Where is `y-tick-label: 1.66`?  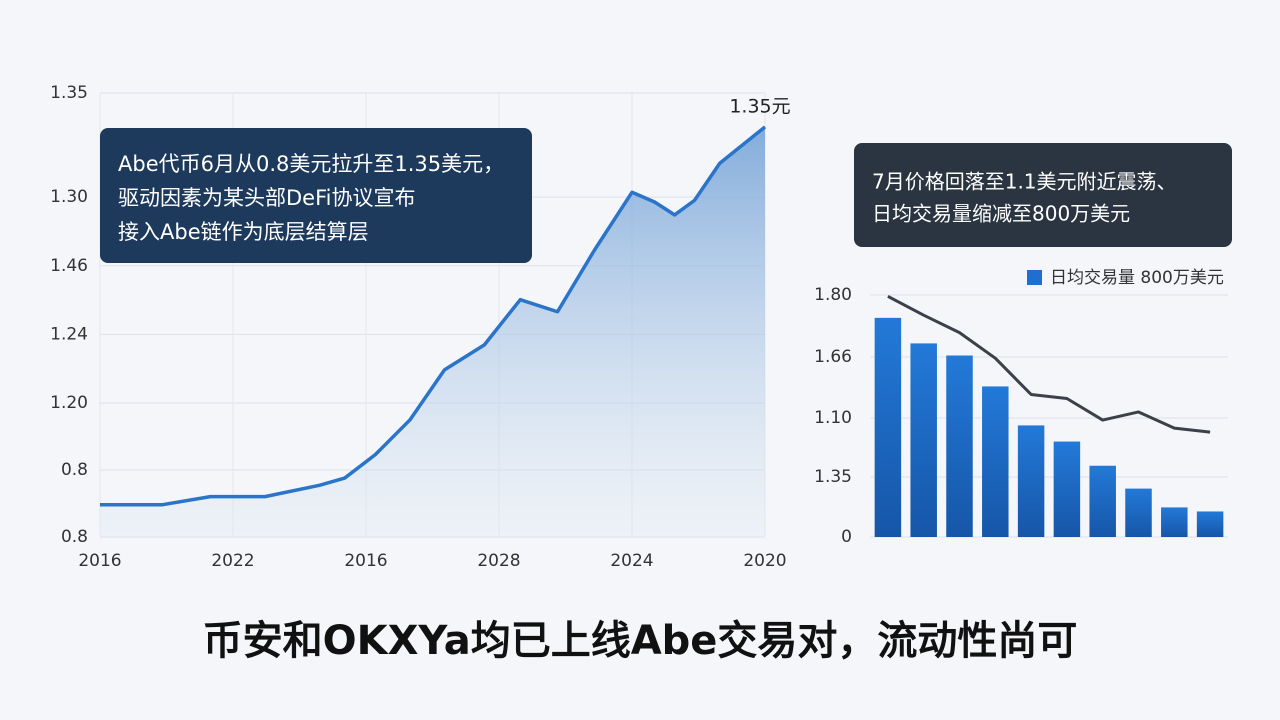
y-tick-label: 1.66 is located at coordinates (833, 357).